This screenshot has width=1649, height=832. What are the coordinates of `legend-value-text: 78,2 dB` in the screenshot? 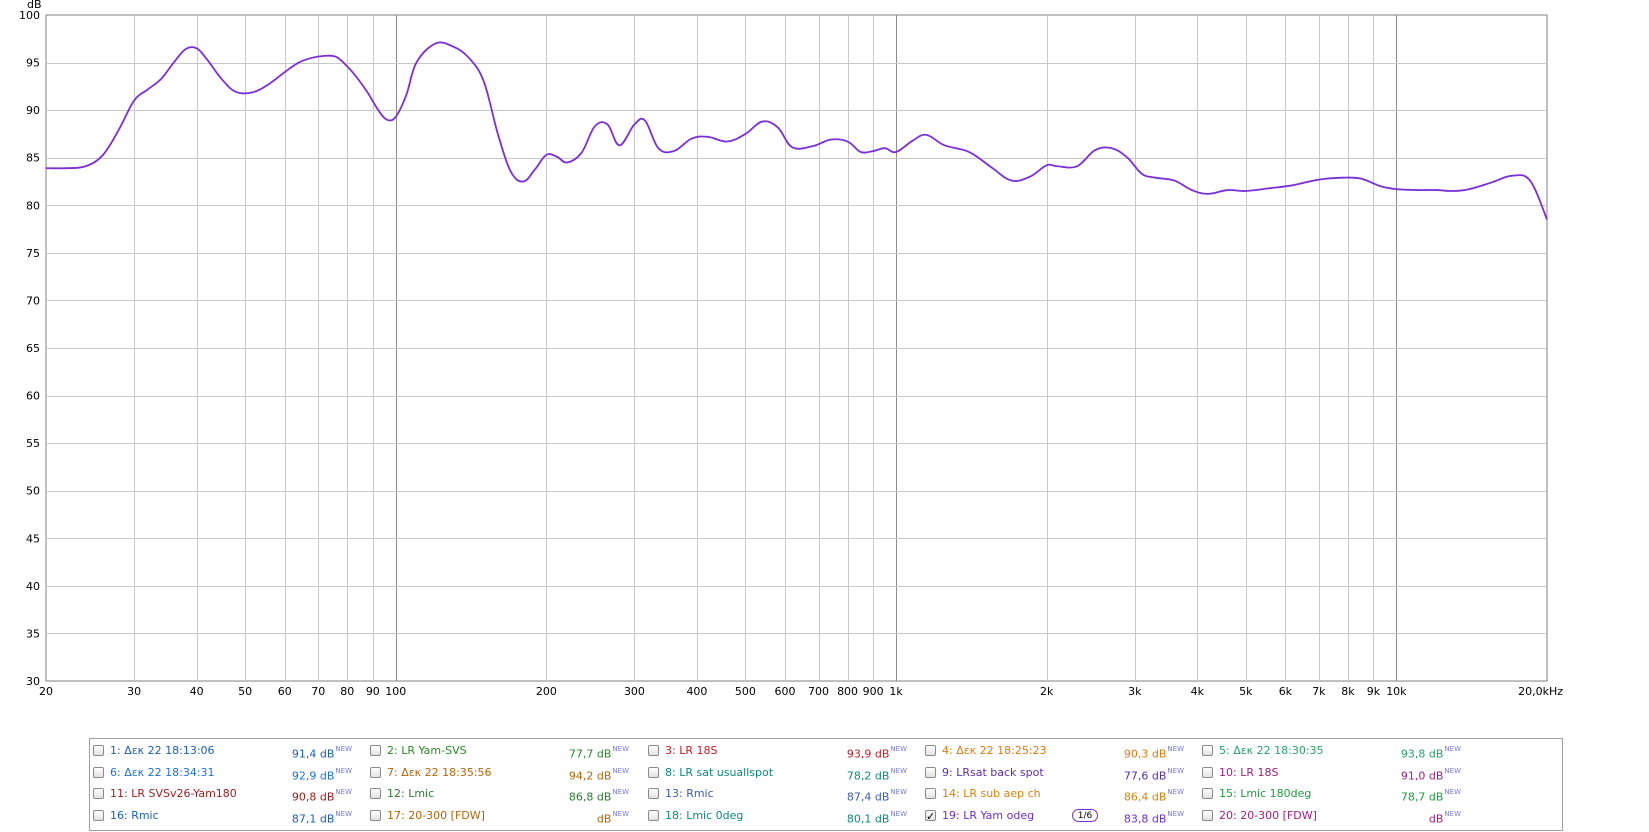 It's located at (868, 776).